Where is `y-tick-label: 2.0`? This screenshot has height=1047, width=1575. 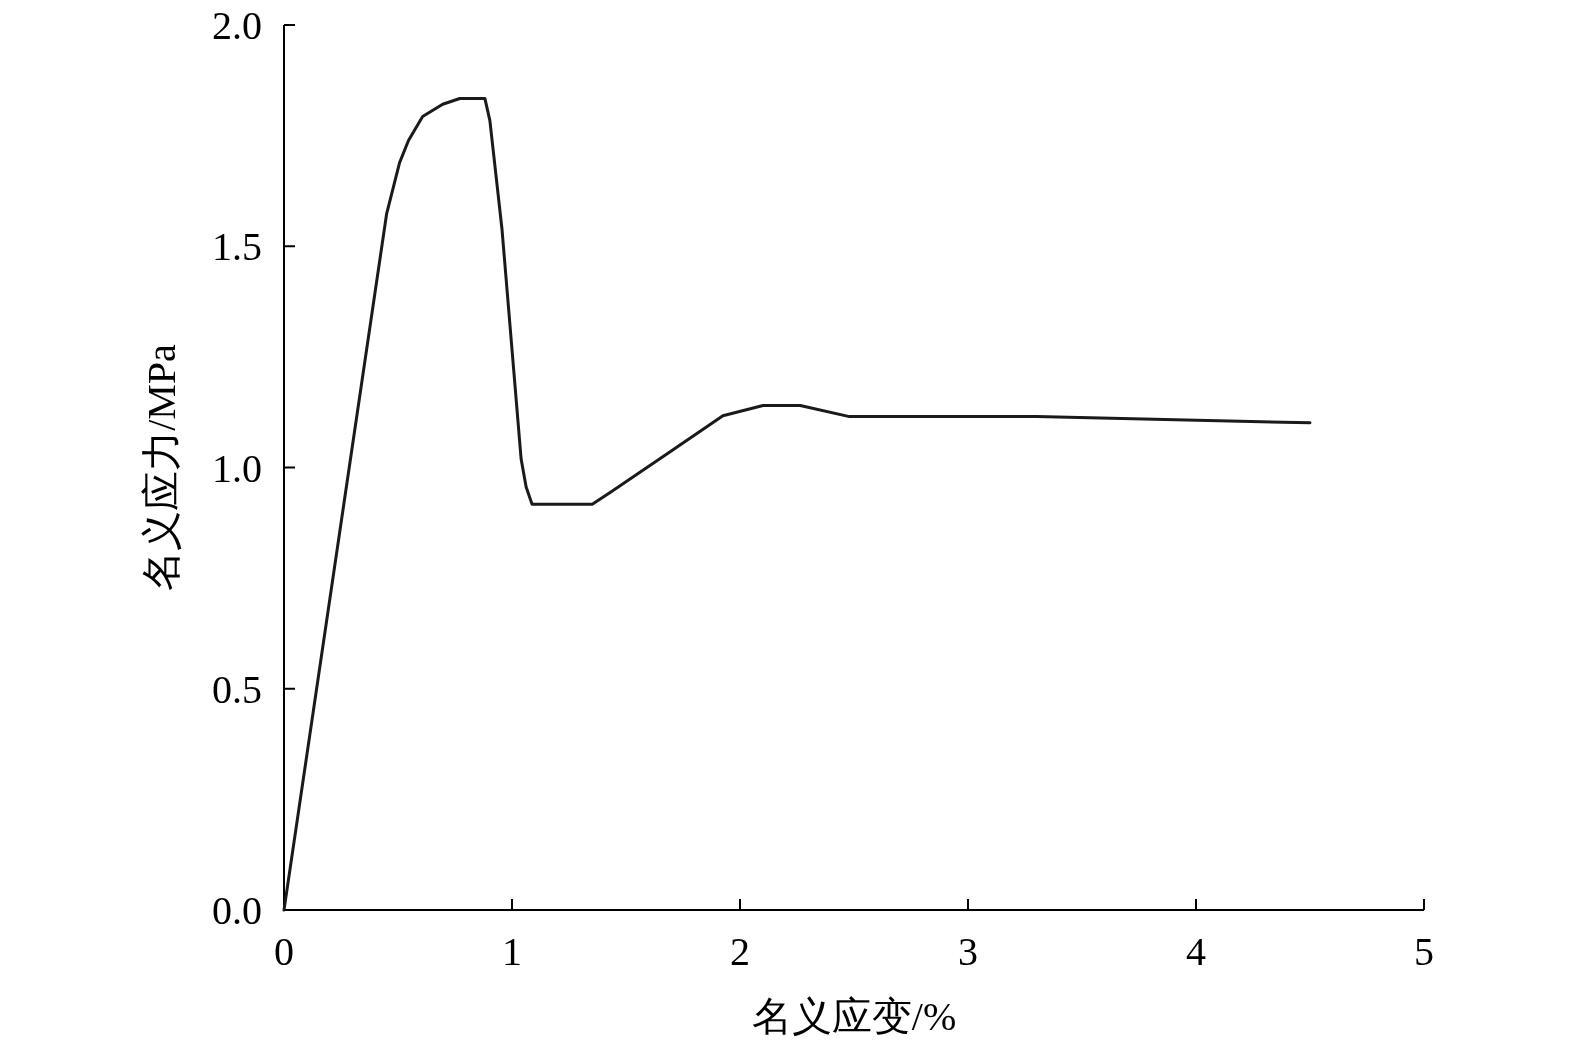 y-tick-label: 2.0 is located at coordinates (237, 25).